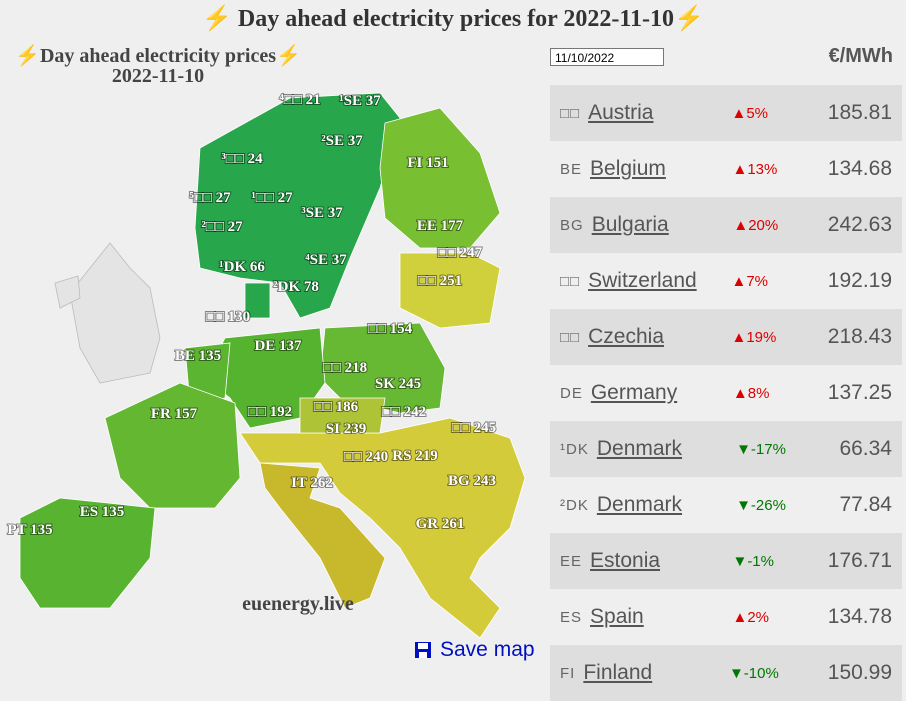 The width and height of the screenshot is (906, 701). What do you see at coordinates (87, 553) in the screenshot?
I see `iberia` at bounding box center [87, 553].